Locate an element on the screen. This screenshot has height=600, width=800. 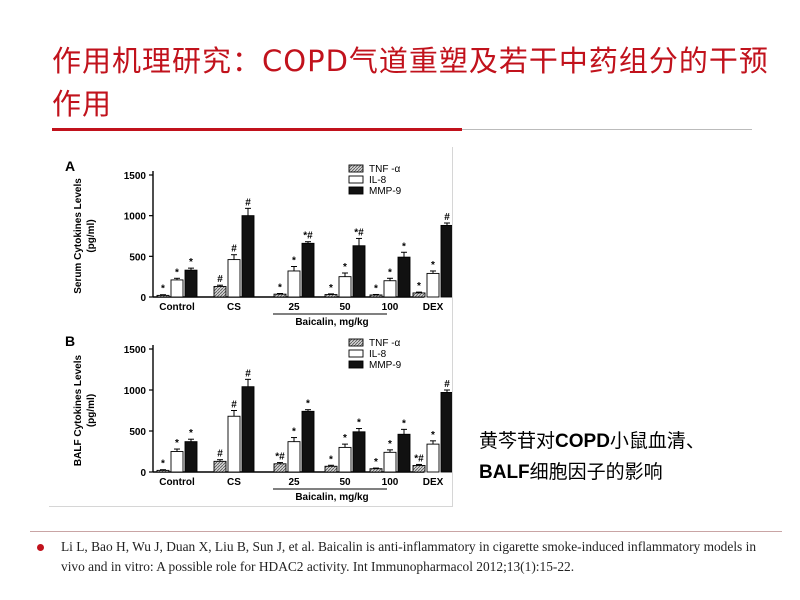
y-tick-label: 500 is located at coordinates (137, 432).